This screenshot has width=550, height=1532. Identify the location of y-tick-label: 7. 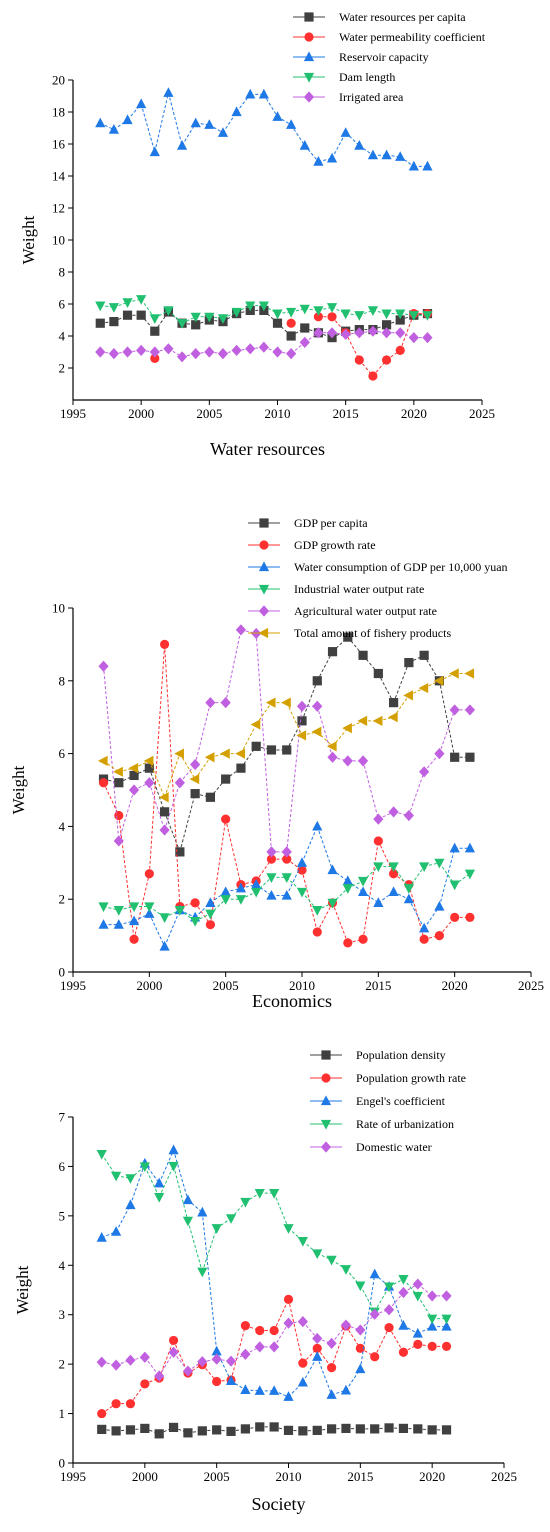
(62, 1117).